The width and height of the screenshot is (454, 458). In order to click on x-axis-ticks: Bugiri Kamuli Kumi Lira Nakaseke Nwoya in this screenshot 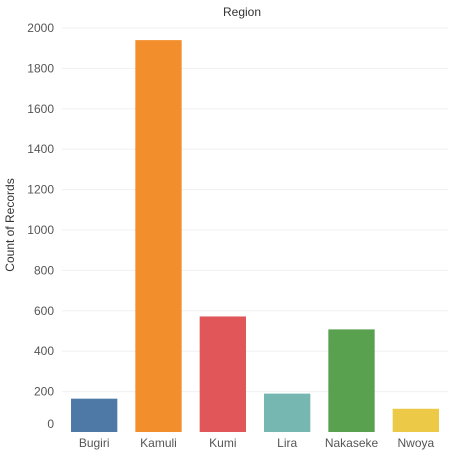, I will do `click(257, 443)`.